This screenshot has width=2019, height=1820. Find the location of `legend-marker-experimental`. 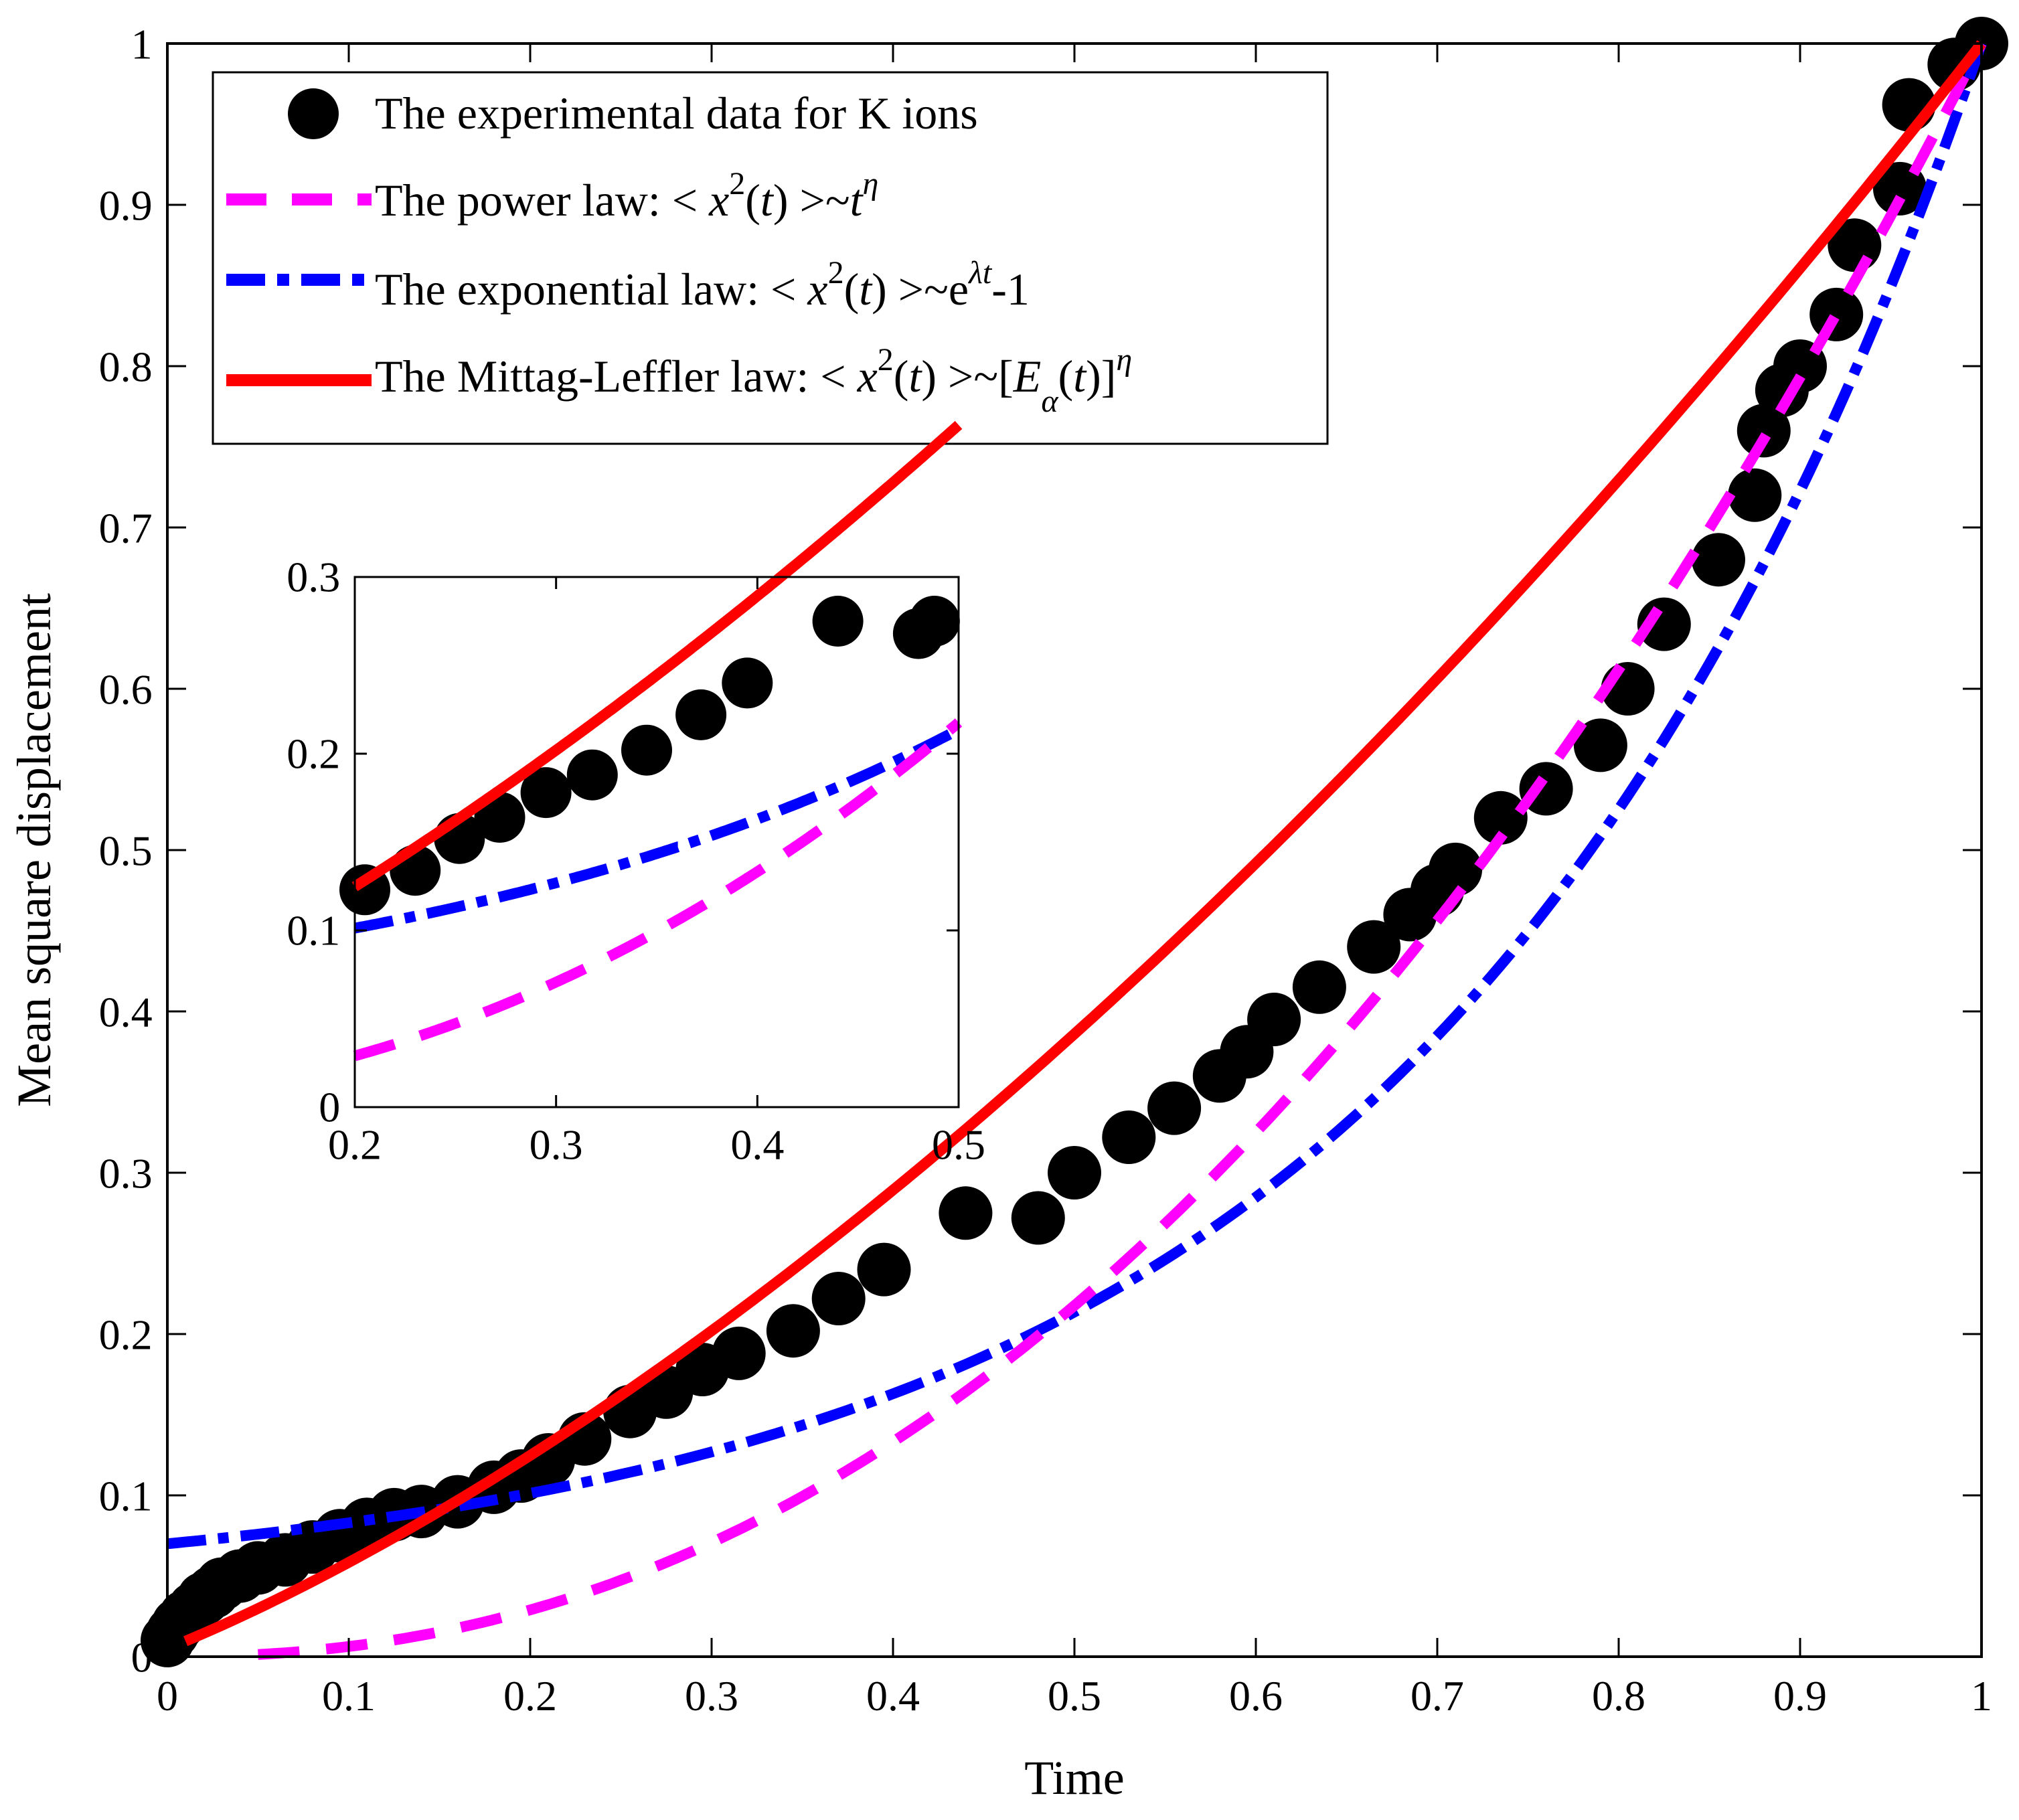

legend-marker-experimental is located at coordinates (313, 113).